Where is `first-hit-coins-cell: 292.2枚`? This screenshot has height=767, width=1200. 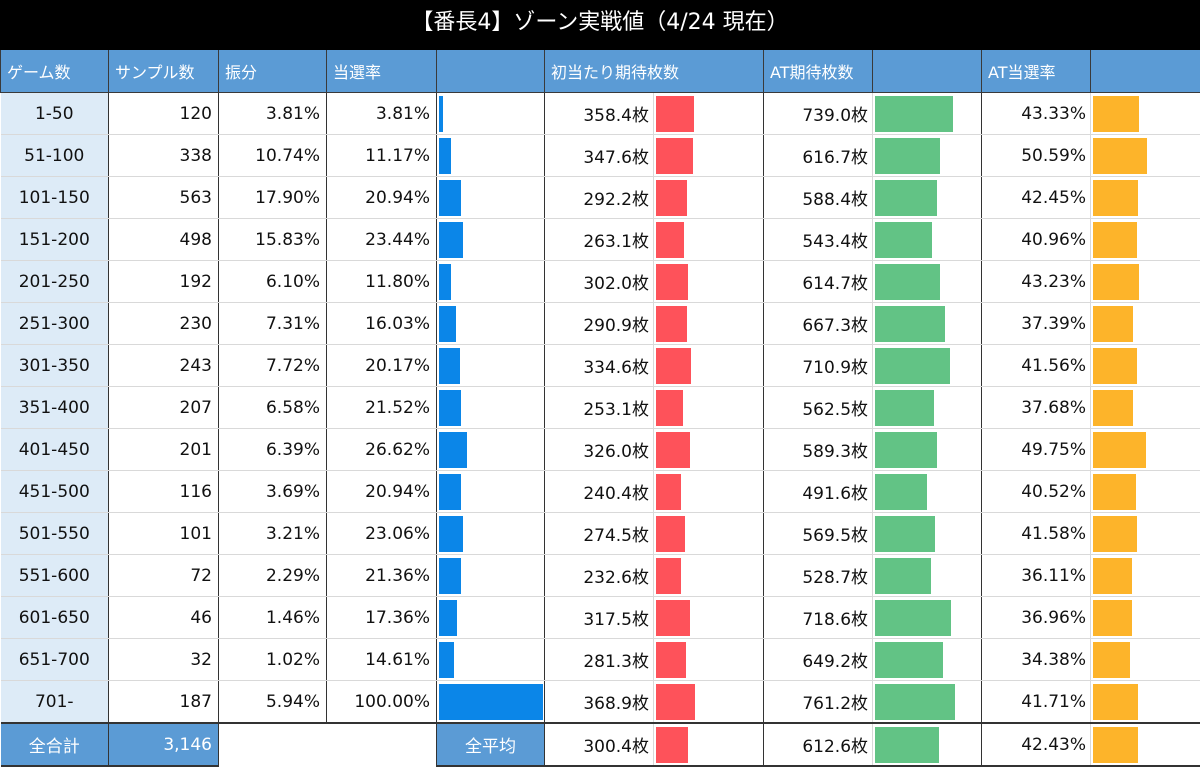 first-hit-coins-cell: 292.2枚 is located at coordinates (599, 198).